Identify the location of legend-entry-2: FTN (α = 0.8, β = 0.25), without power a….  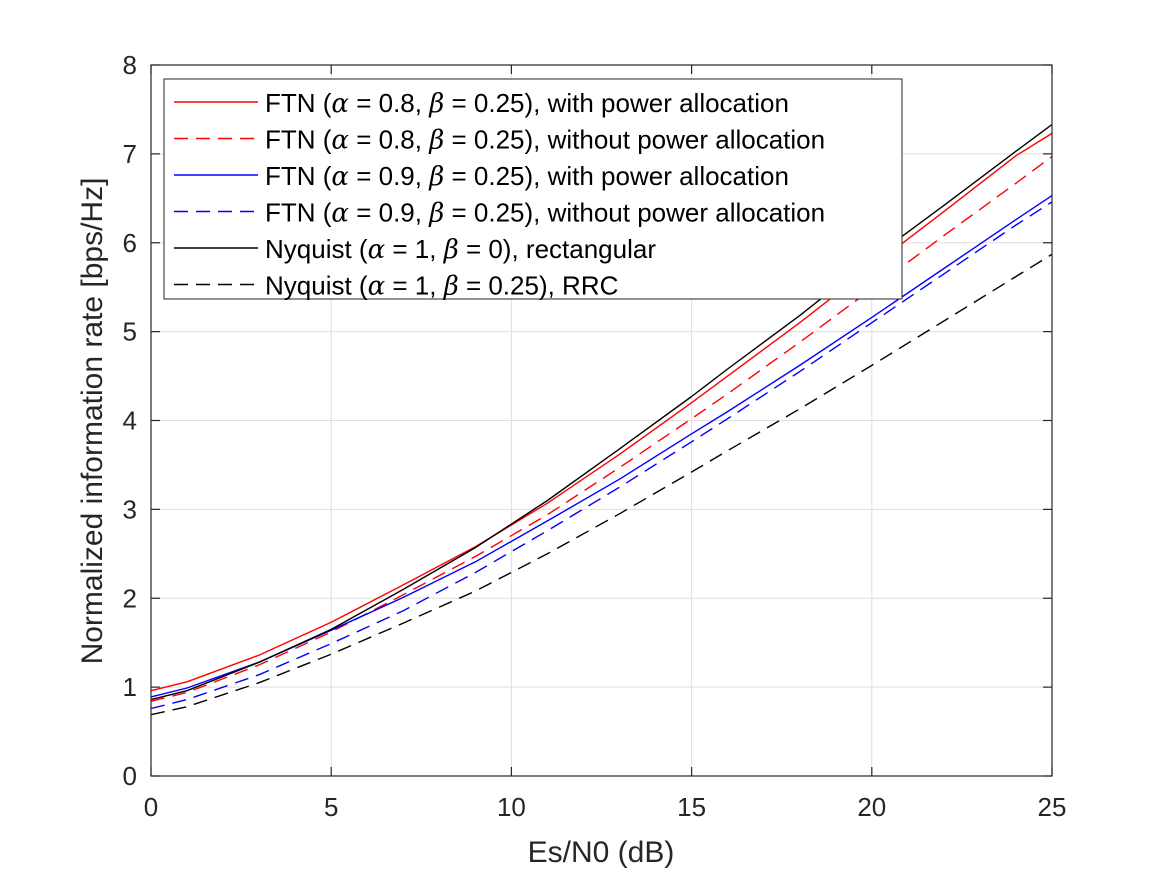
(545, 140).